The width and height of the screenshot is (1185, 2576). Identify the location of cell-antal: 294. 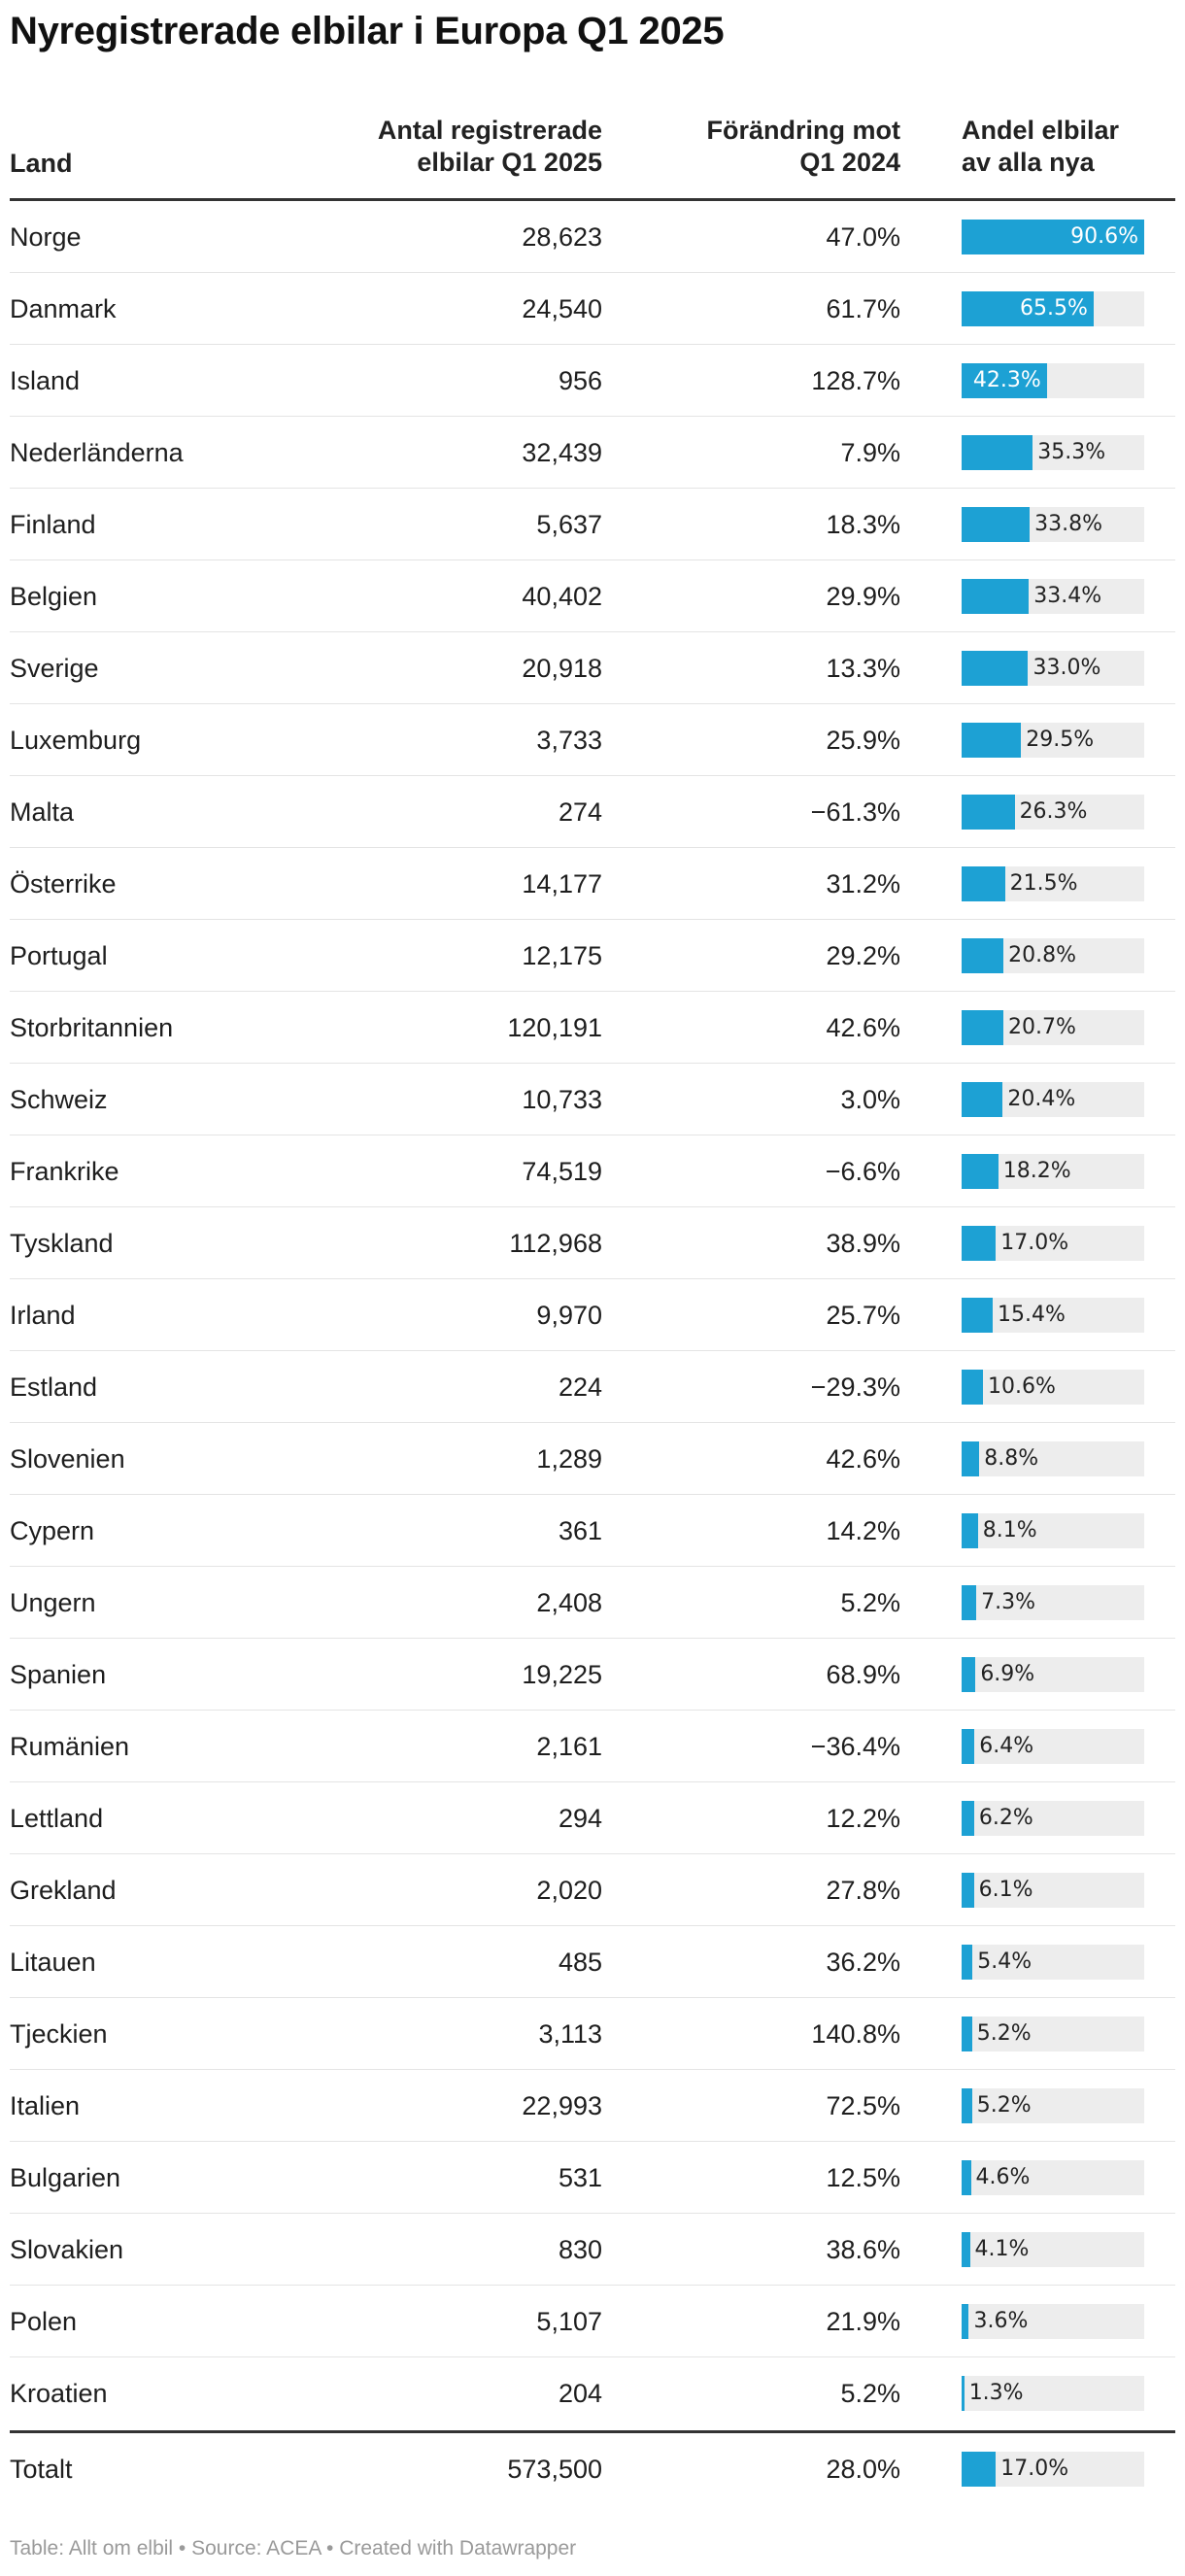
(580, 1818).